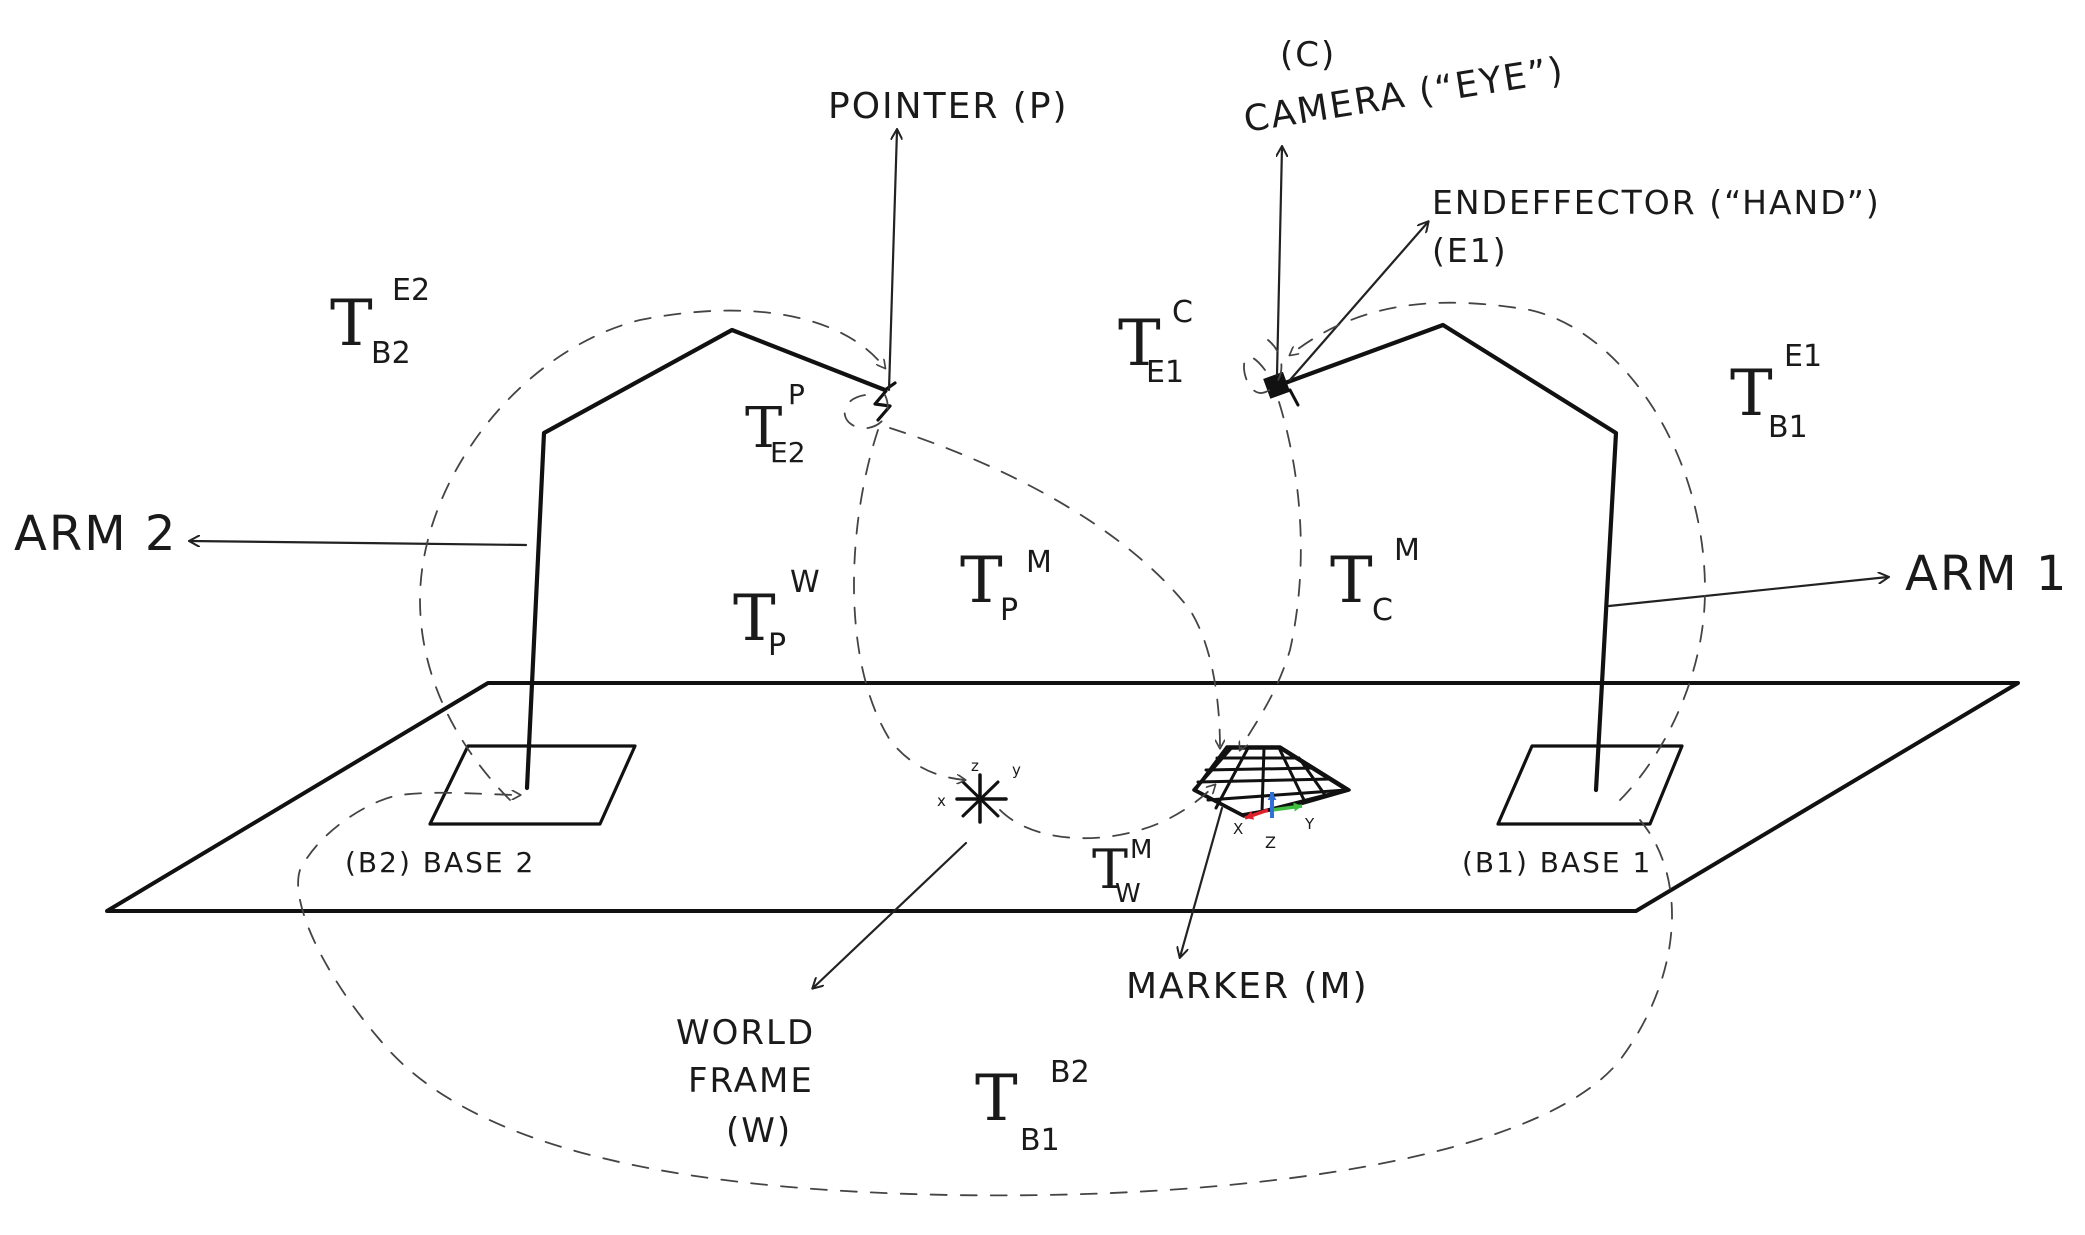  What do you see at coordinates (1202, 881) in the screenshot?
I see `marker-leader-arrow` at bounding box center [1202, 881].